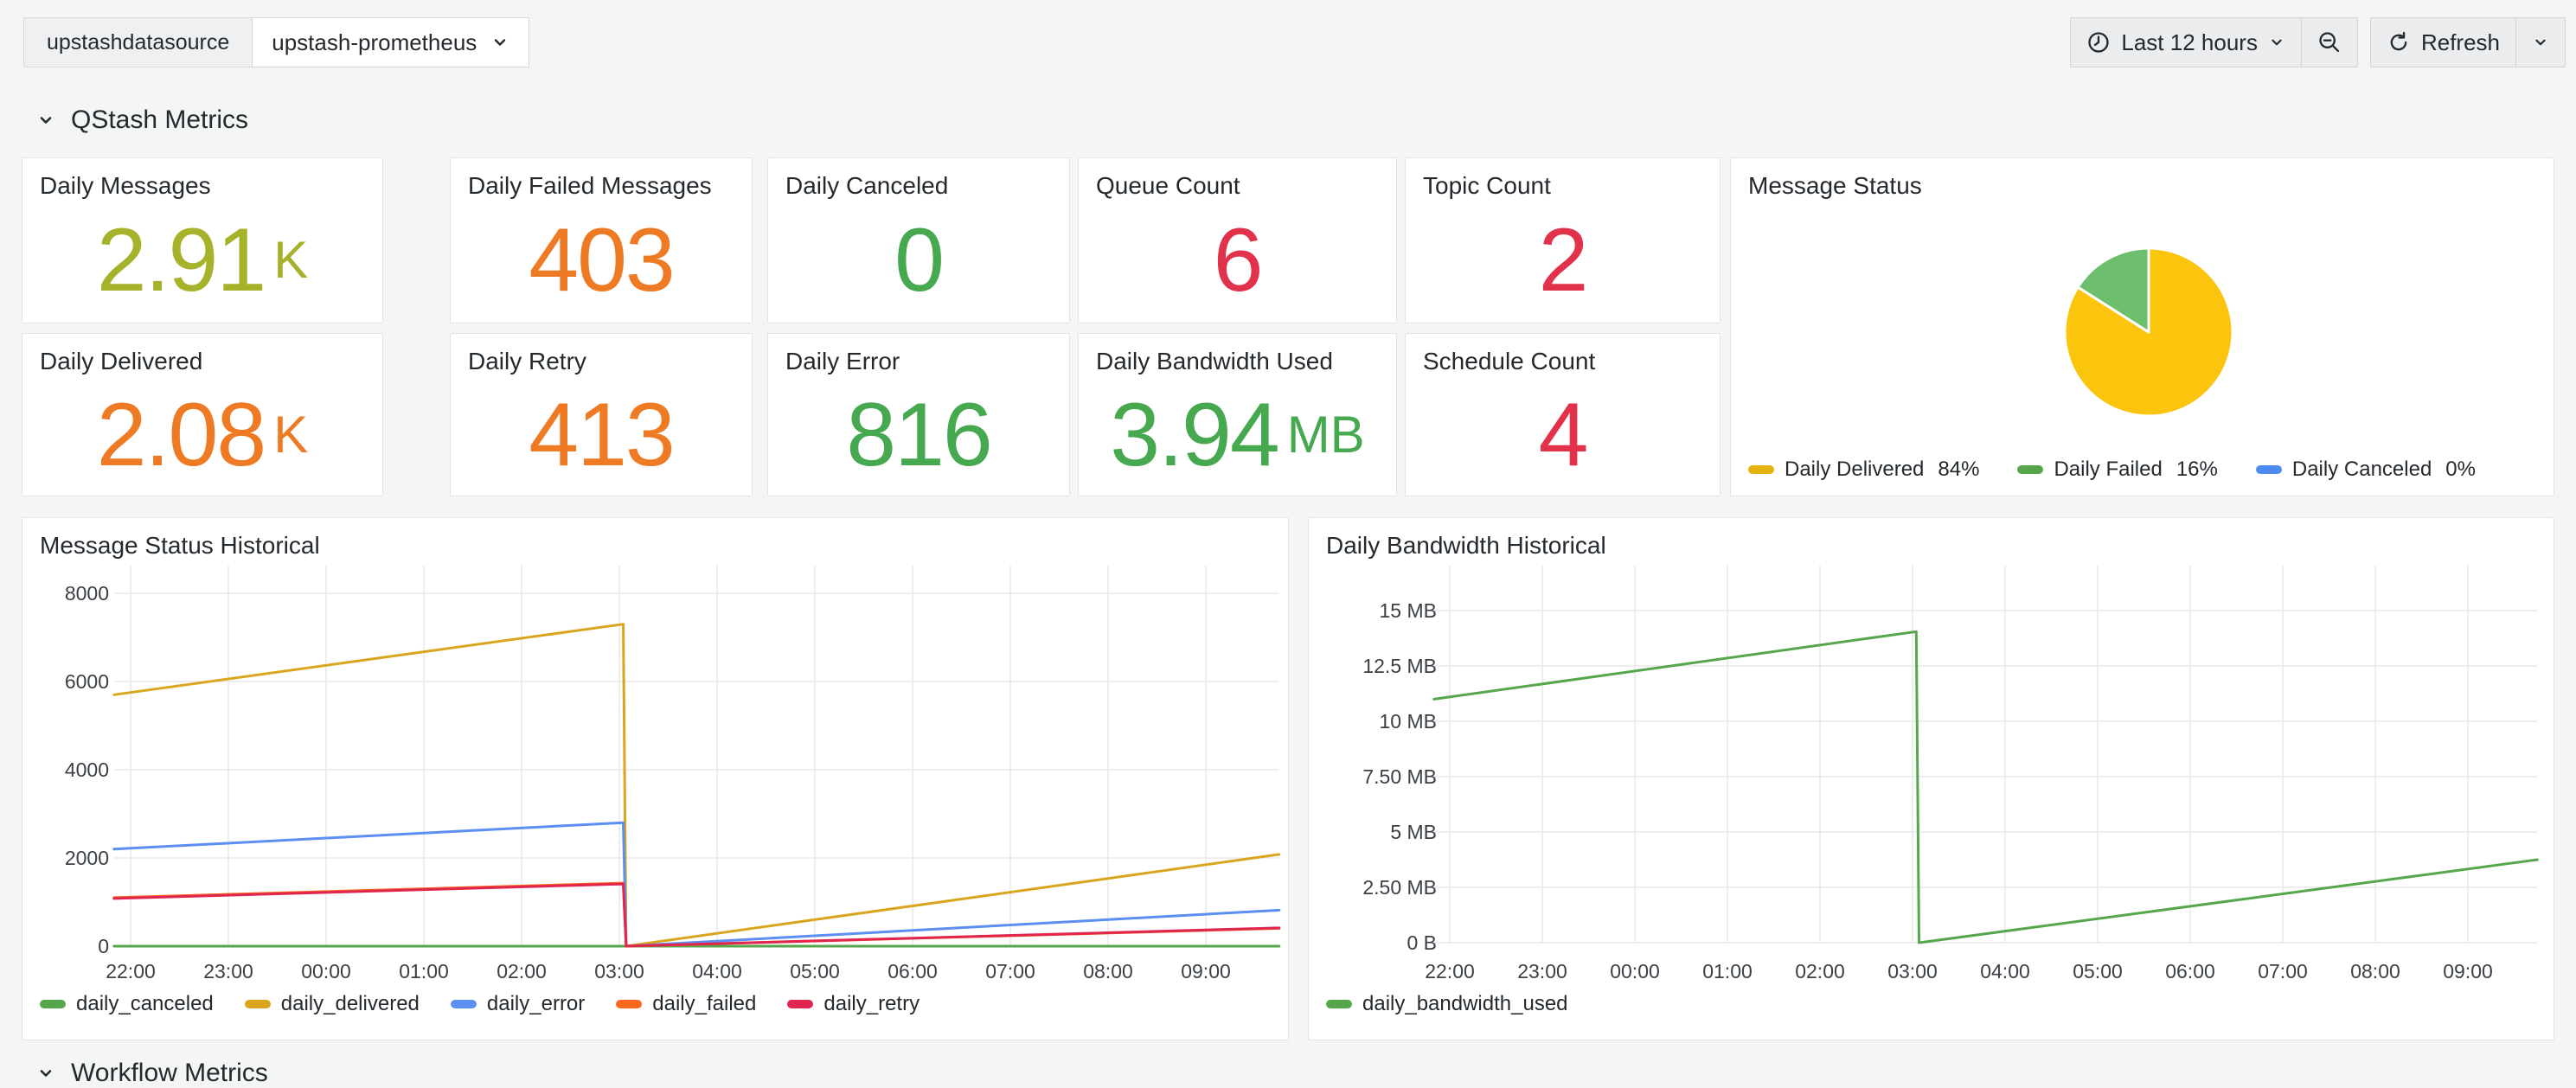 This screenshot has width=2576, height=1088. I want to click on x-tick-label: 00:00, so click(1635, 971).